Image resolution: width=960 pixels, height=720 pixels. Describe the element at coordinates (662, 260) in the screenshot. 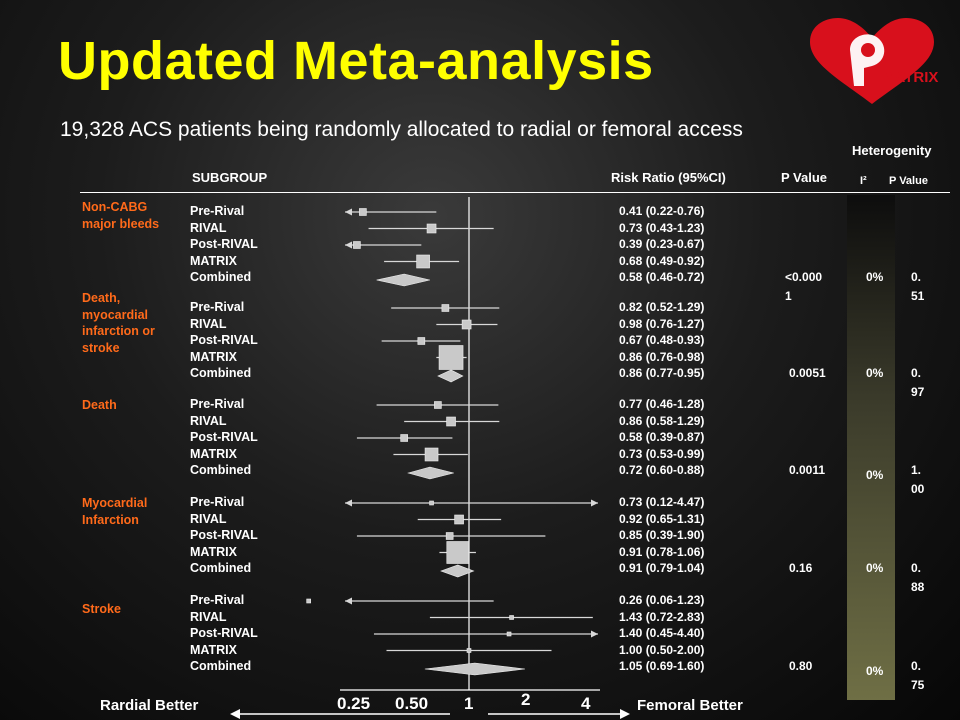

I see `study-rr-text: 0.68 (0.49-0.92)` at that location.